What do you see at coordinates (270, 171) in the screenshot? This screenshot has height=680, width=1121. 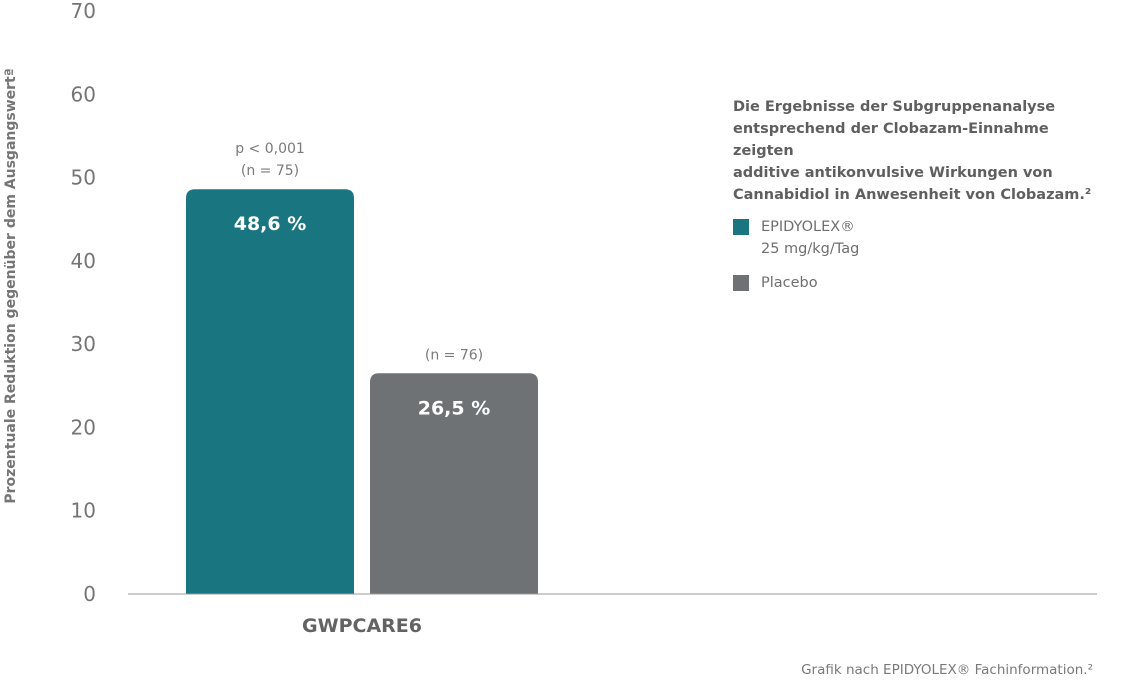 I see `bar-annotation: (n = 75)` at bounding box center [270, 171].